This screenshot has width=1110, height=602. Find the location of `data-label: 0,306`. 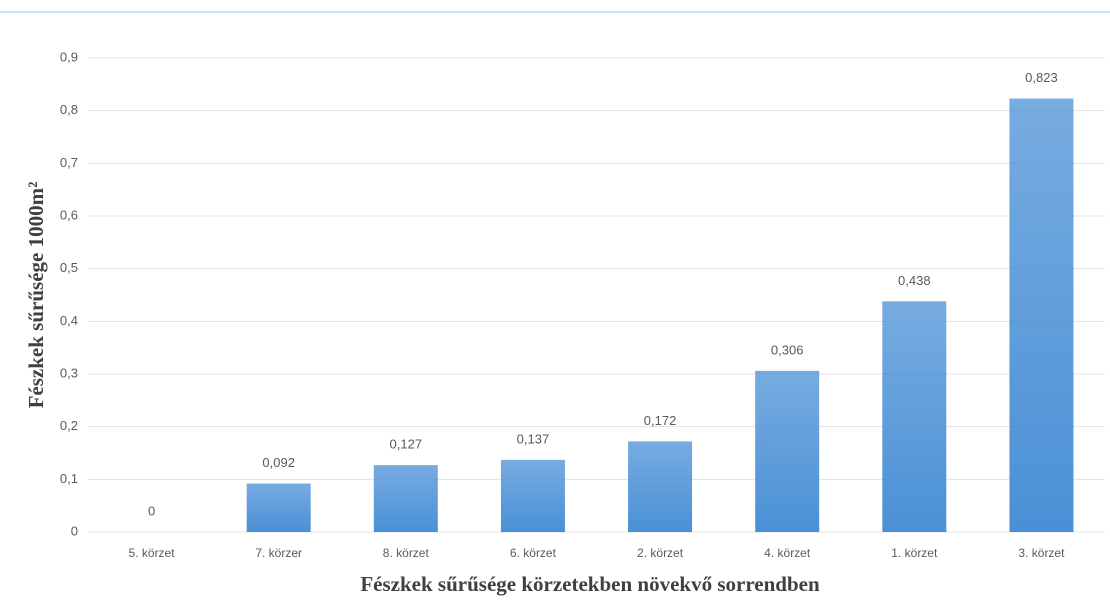

data-label: 0,306 is located at coordinates (787, 349).